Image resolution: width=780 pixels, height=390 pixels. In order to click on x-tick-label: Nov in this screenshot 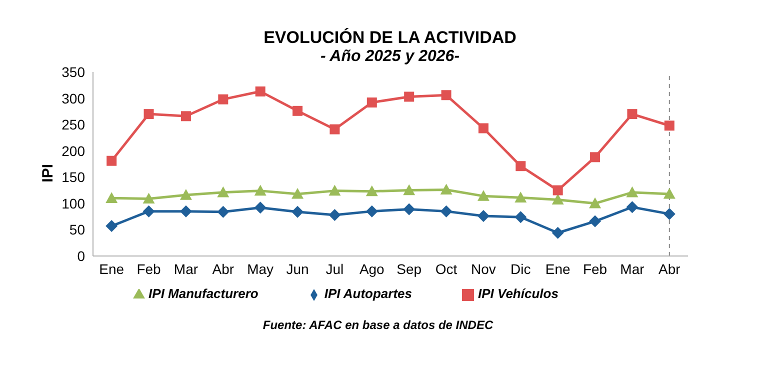, I will do `click(483, 268)`.